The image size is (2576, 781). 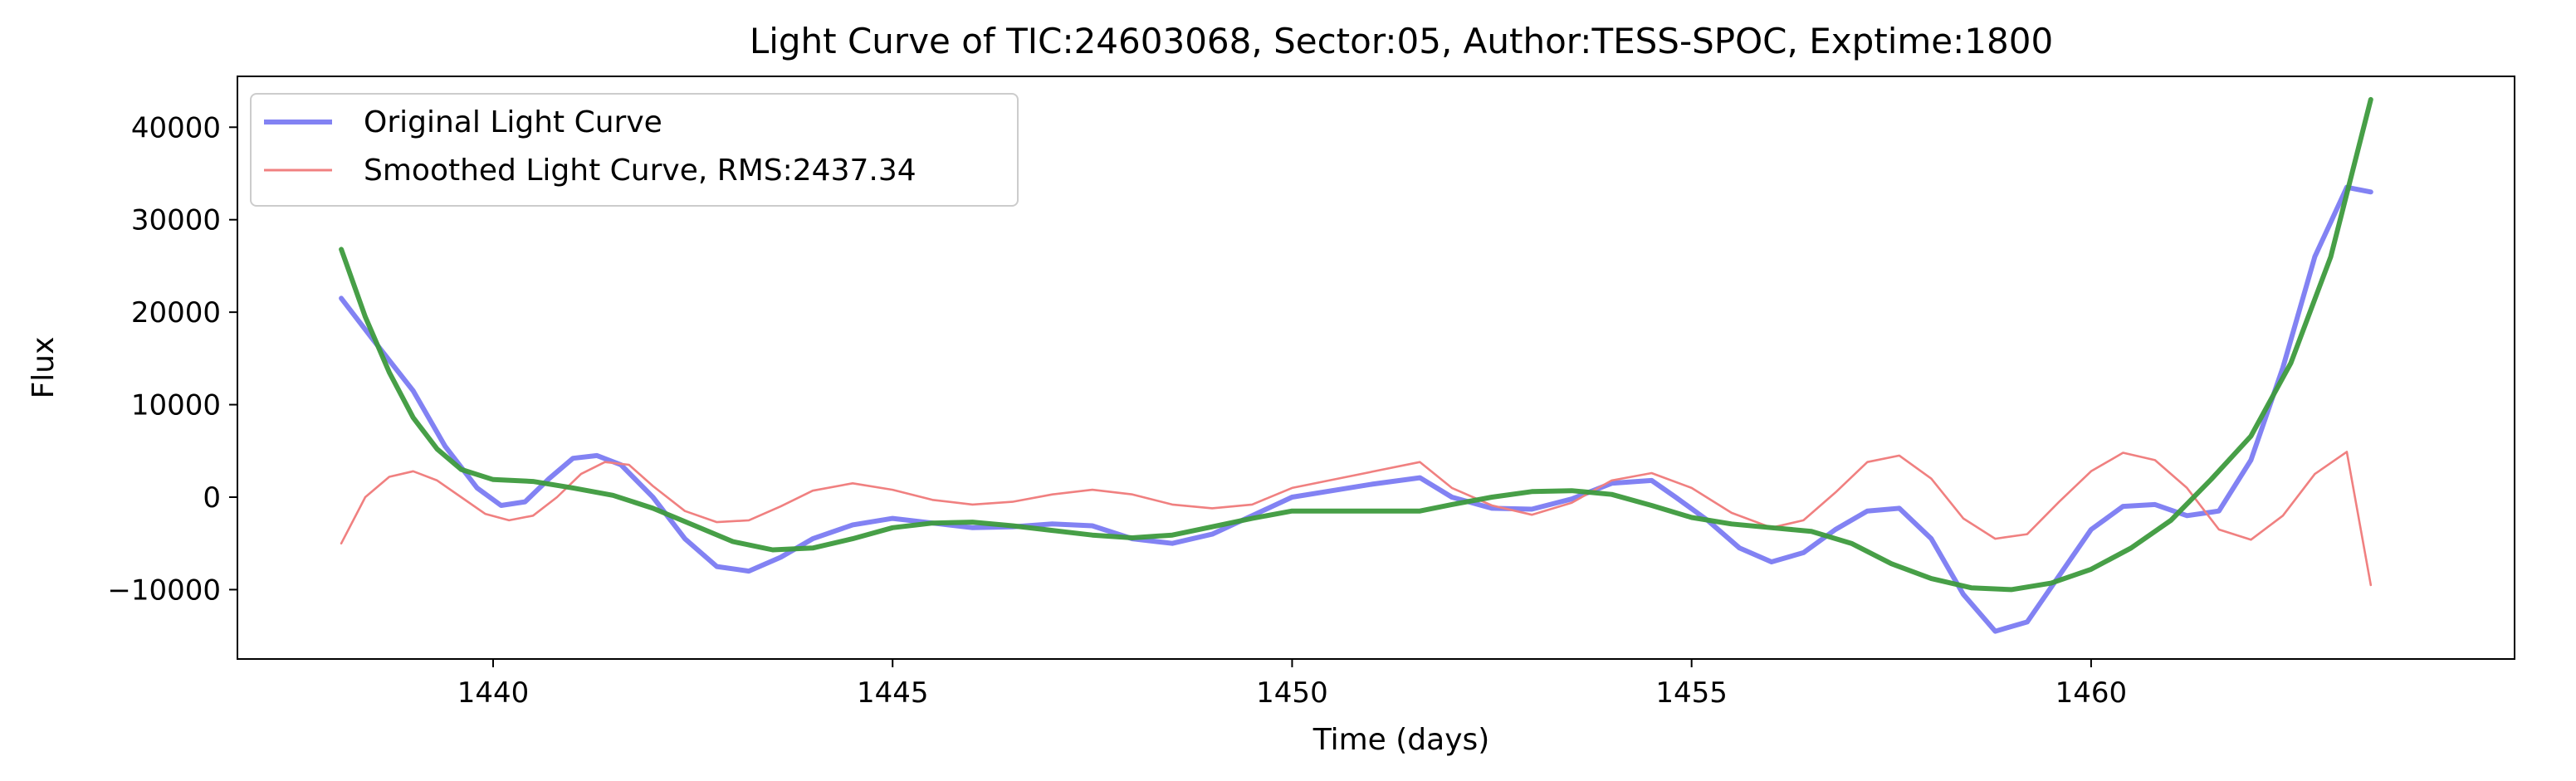 What do you see at coordinates (893, 693) in the screenshot?
I see `x-tick-label: 1445` at bounding box center [893, 693].